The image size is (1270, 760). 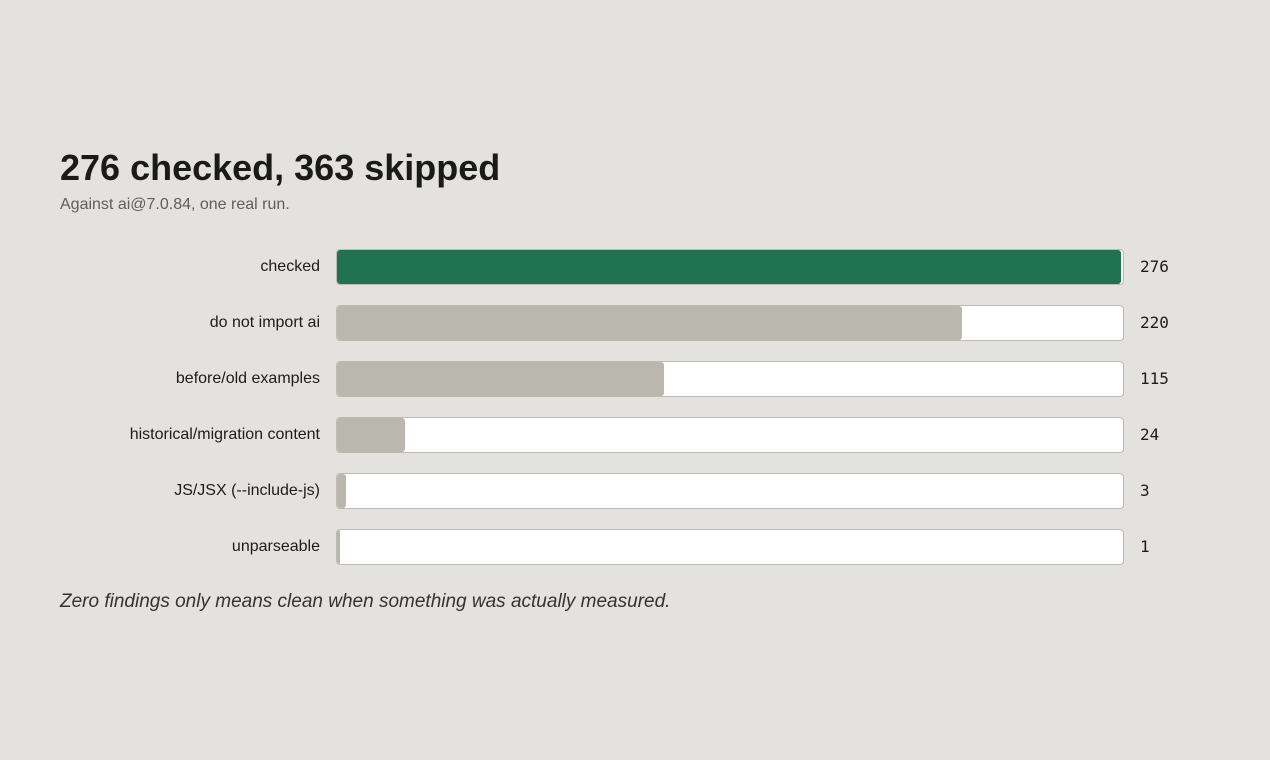 What do you see at coordinates (1145, 546) in the screenshot?
I see `bar-value-label: 1` at bounding box center [1145, 546].